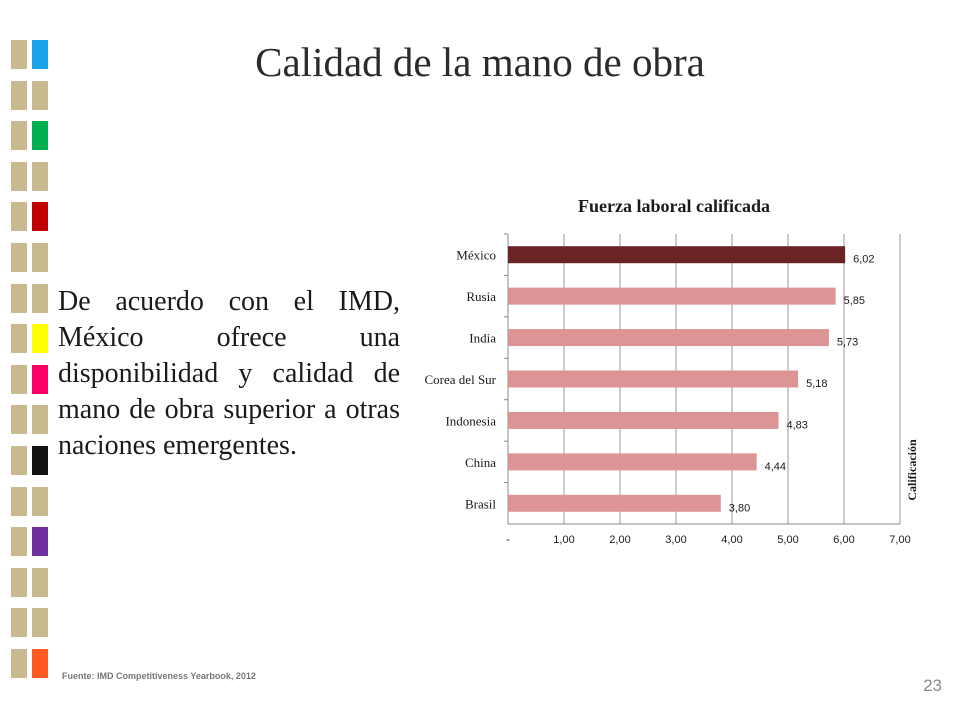 The height and width of the screenshot is (720, 960). I want to click on chart-title: Fuerza laboral calificada, so click(674, 206).